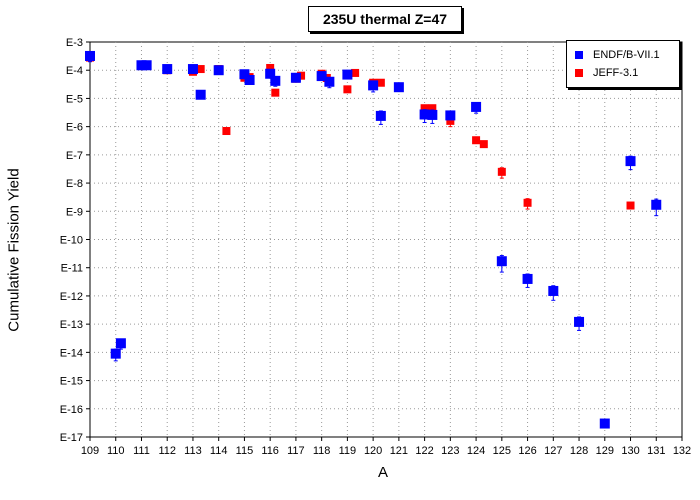 The height and width of the screenshot is (500, 700). Describe the element at coordinates (71, 438) in the screenshot. I see `y-tick-label: E-17` at that location.